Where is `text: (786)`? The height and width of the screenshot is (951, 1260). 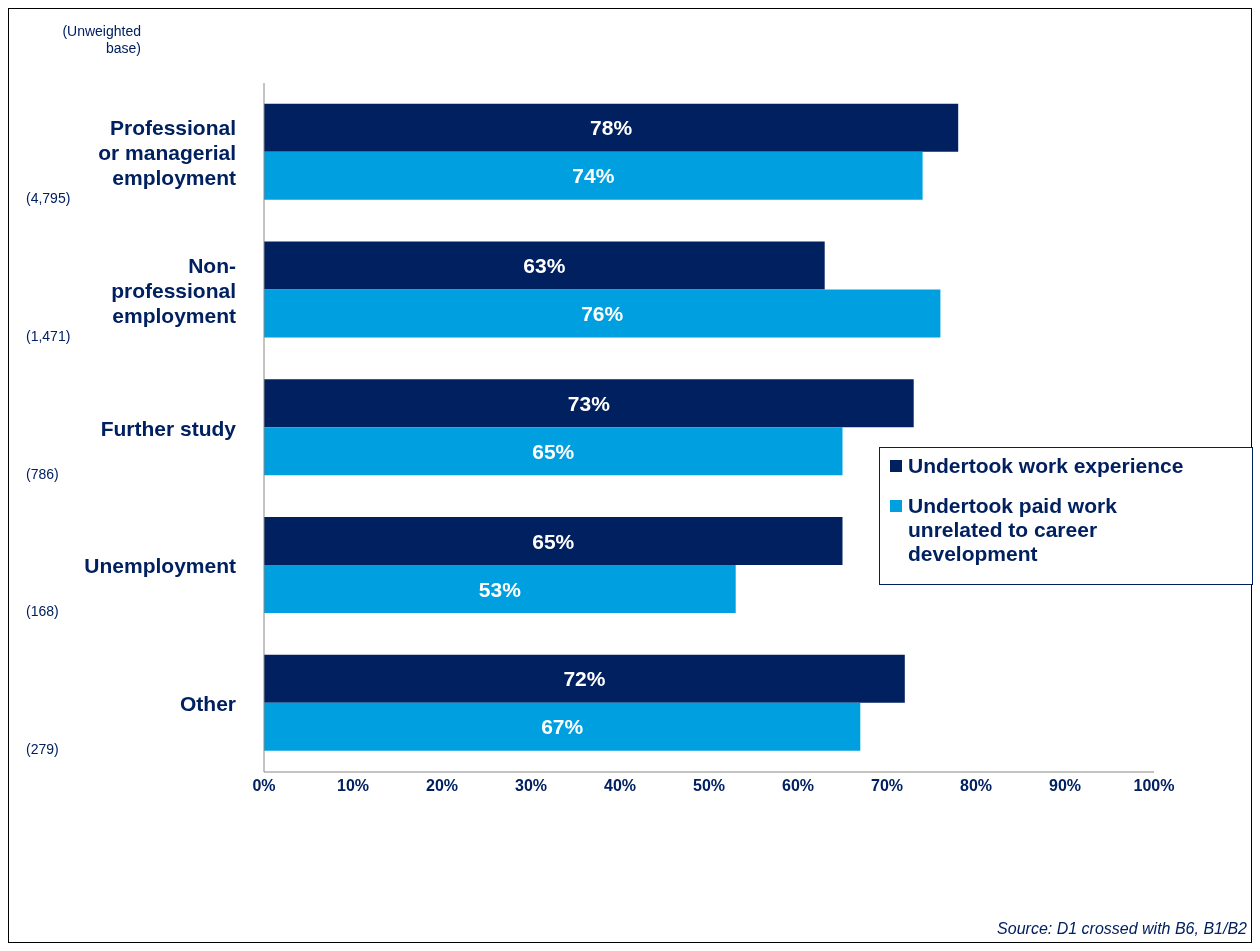
text: (786) is located at coordinates (42, 473).